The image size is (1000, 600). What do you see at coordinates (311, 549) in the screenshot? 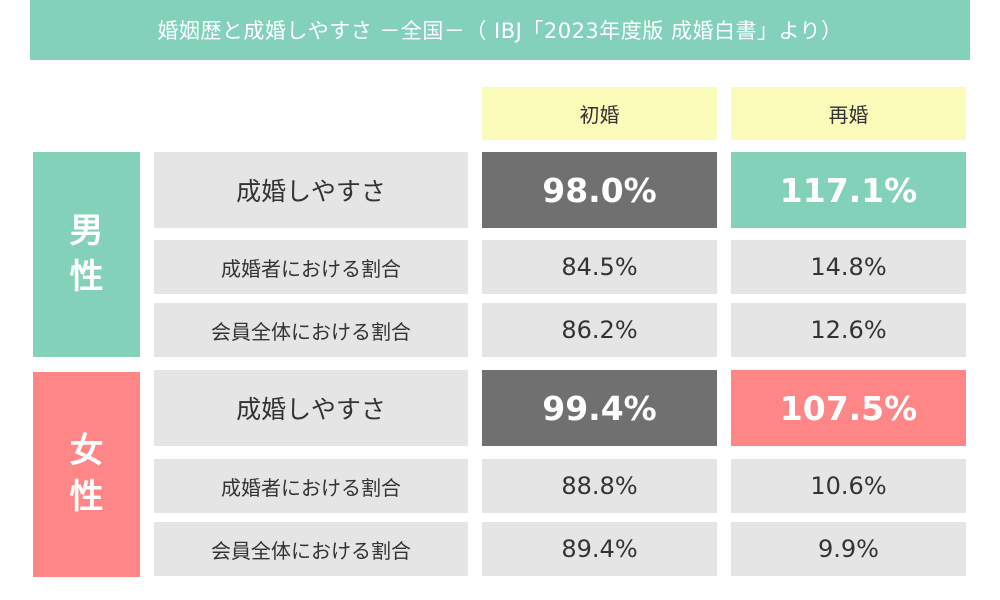
I see `row-label-female-member-share: 会員全体における割合` at bounding box center [311, 549].